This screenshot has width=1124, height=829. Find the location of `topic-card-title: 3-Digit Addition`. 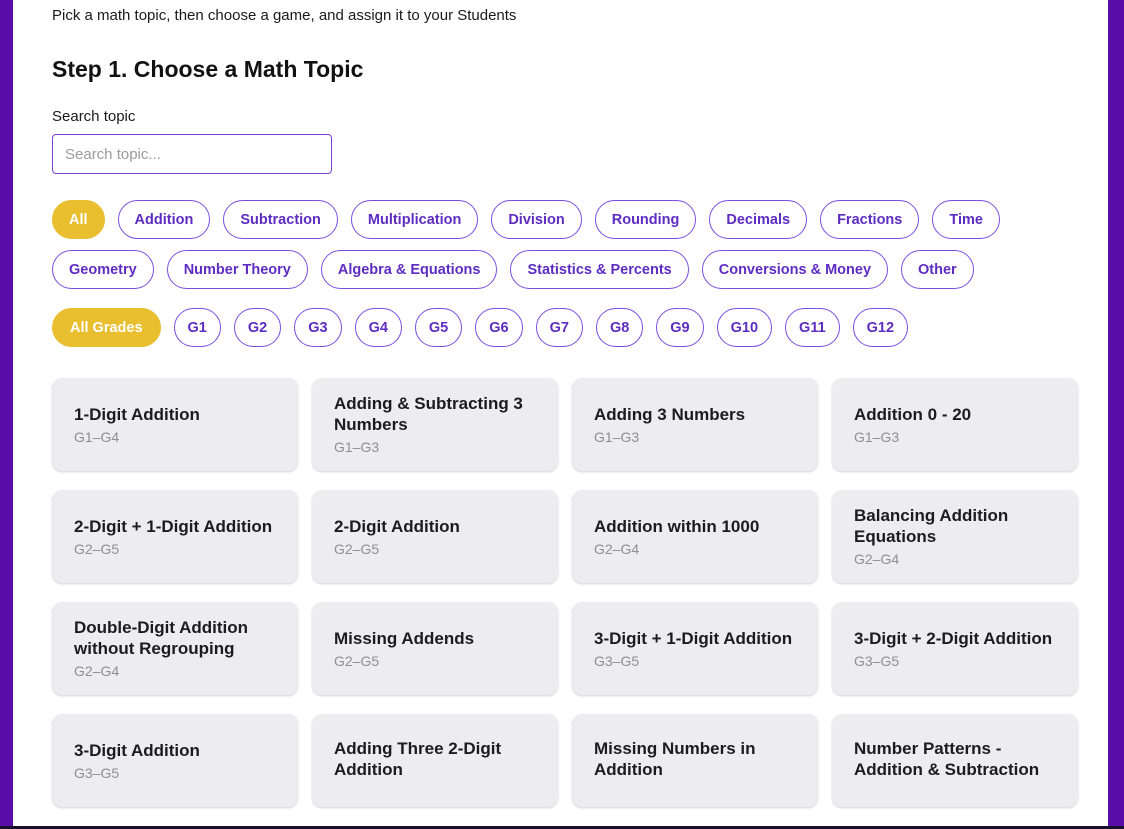

topic-card-title: 3-Digit Addition is located at coordinates (137, 750).